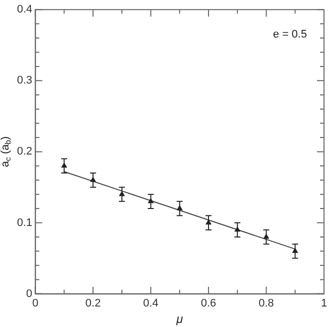 The width and height of the screenshot is (334, 327). What do you see at coordinates (290, 34) in the screenshot?
I see `annotation: e = 0.5` at bounding box center [290, 34].